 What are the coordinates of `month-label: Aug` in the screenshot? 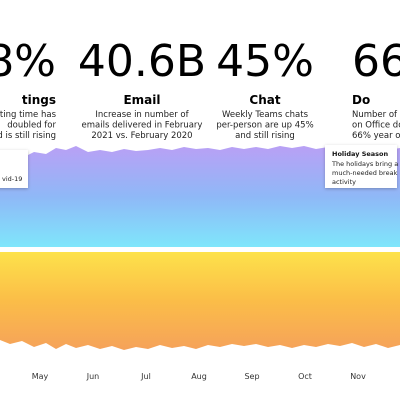 It's located at (199, 376).